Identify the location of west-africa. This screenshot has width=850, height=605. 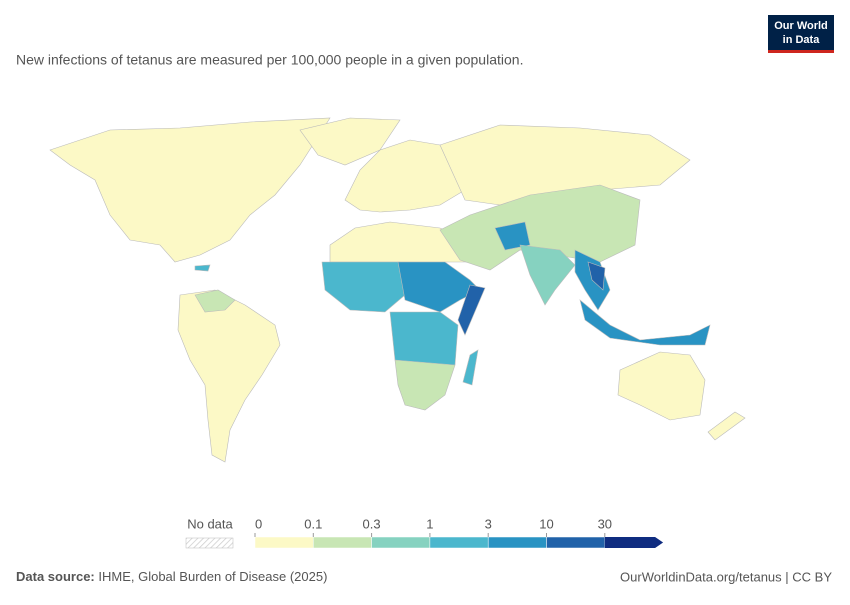
(363, 287).